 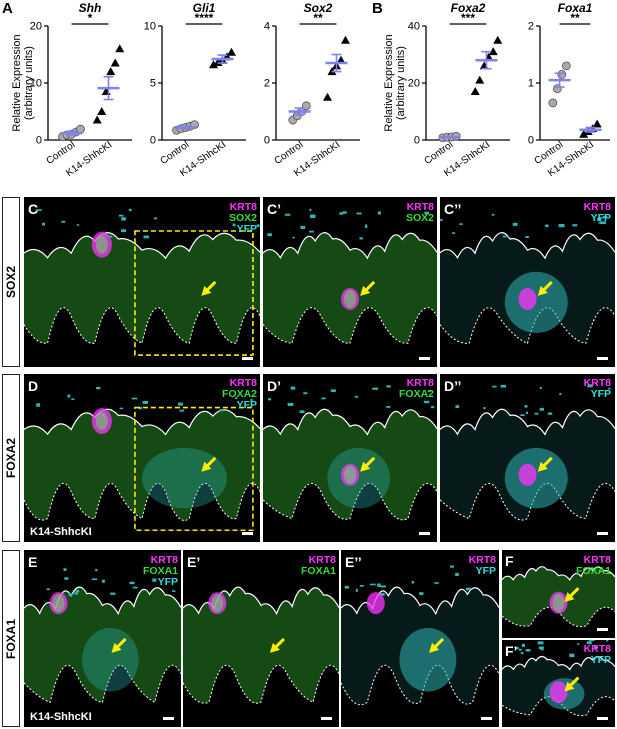 What do you see at coordinates (239, 394) in the screenshot?
I see `channel-foxa2: FOXA2` at bounding box center [239, 394].